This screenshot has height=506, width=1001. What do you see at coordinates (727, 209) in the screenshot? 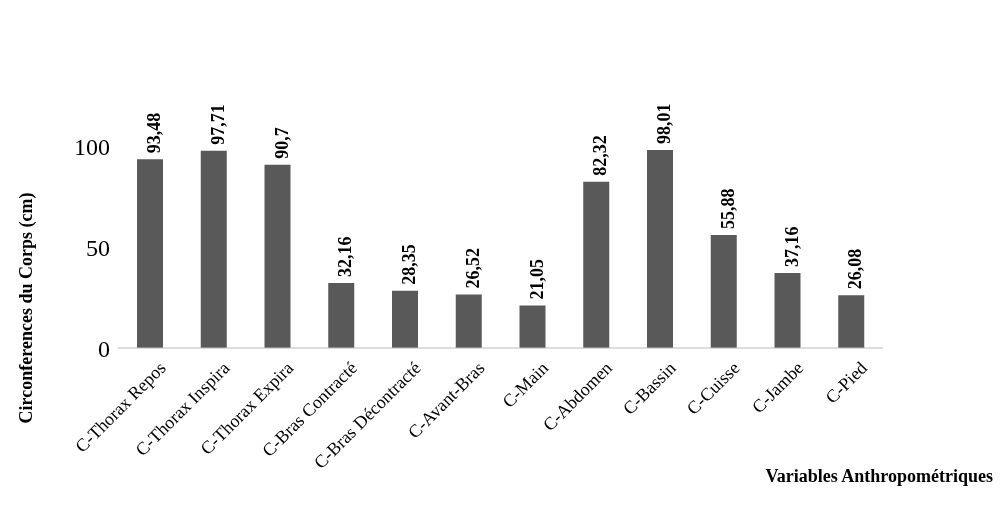
I see `data-label: 55,88` at bounding box center [727, 209].